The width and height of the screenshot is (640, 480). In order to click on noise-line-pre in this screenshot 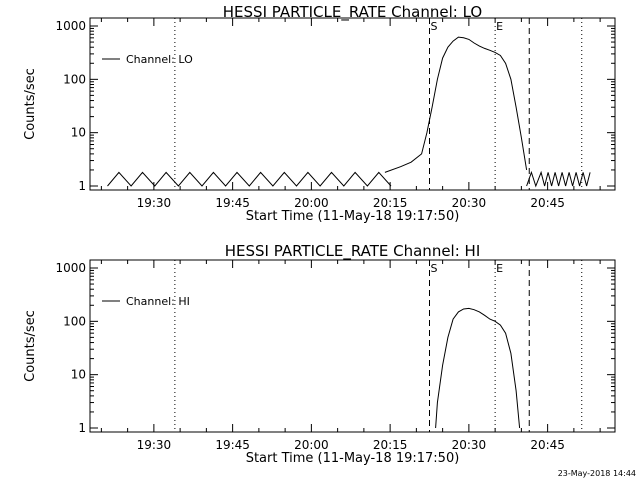, I will do `click(249, 179)`.